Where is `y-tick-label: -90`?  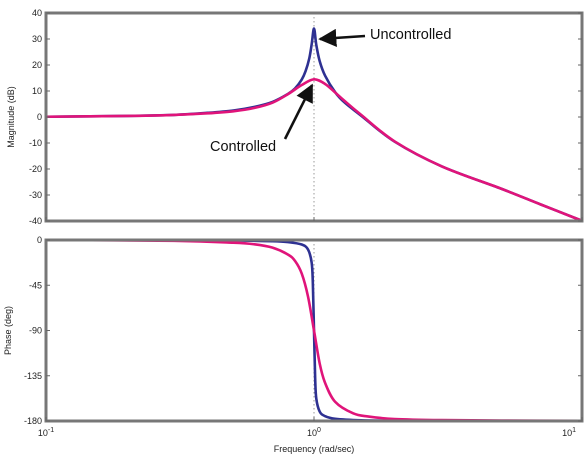
y-tick-label: -90 is located at coordinates (35, 331).